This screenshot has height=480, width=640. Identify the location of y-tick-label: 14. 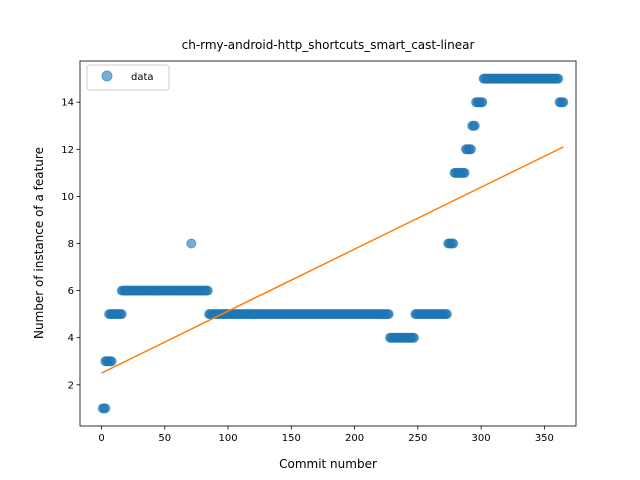
(67, 103).